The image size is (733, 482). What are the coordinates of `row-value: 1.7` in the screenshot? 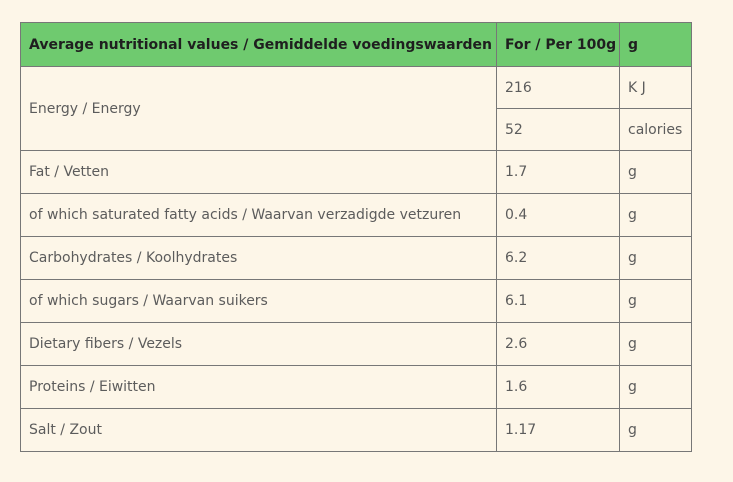 It's located at (558, 172).